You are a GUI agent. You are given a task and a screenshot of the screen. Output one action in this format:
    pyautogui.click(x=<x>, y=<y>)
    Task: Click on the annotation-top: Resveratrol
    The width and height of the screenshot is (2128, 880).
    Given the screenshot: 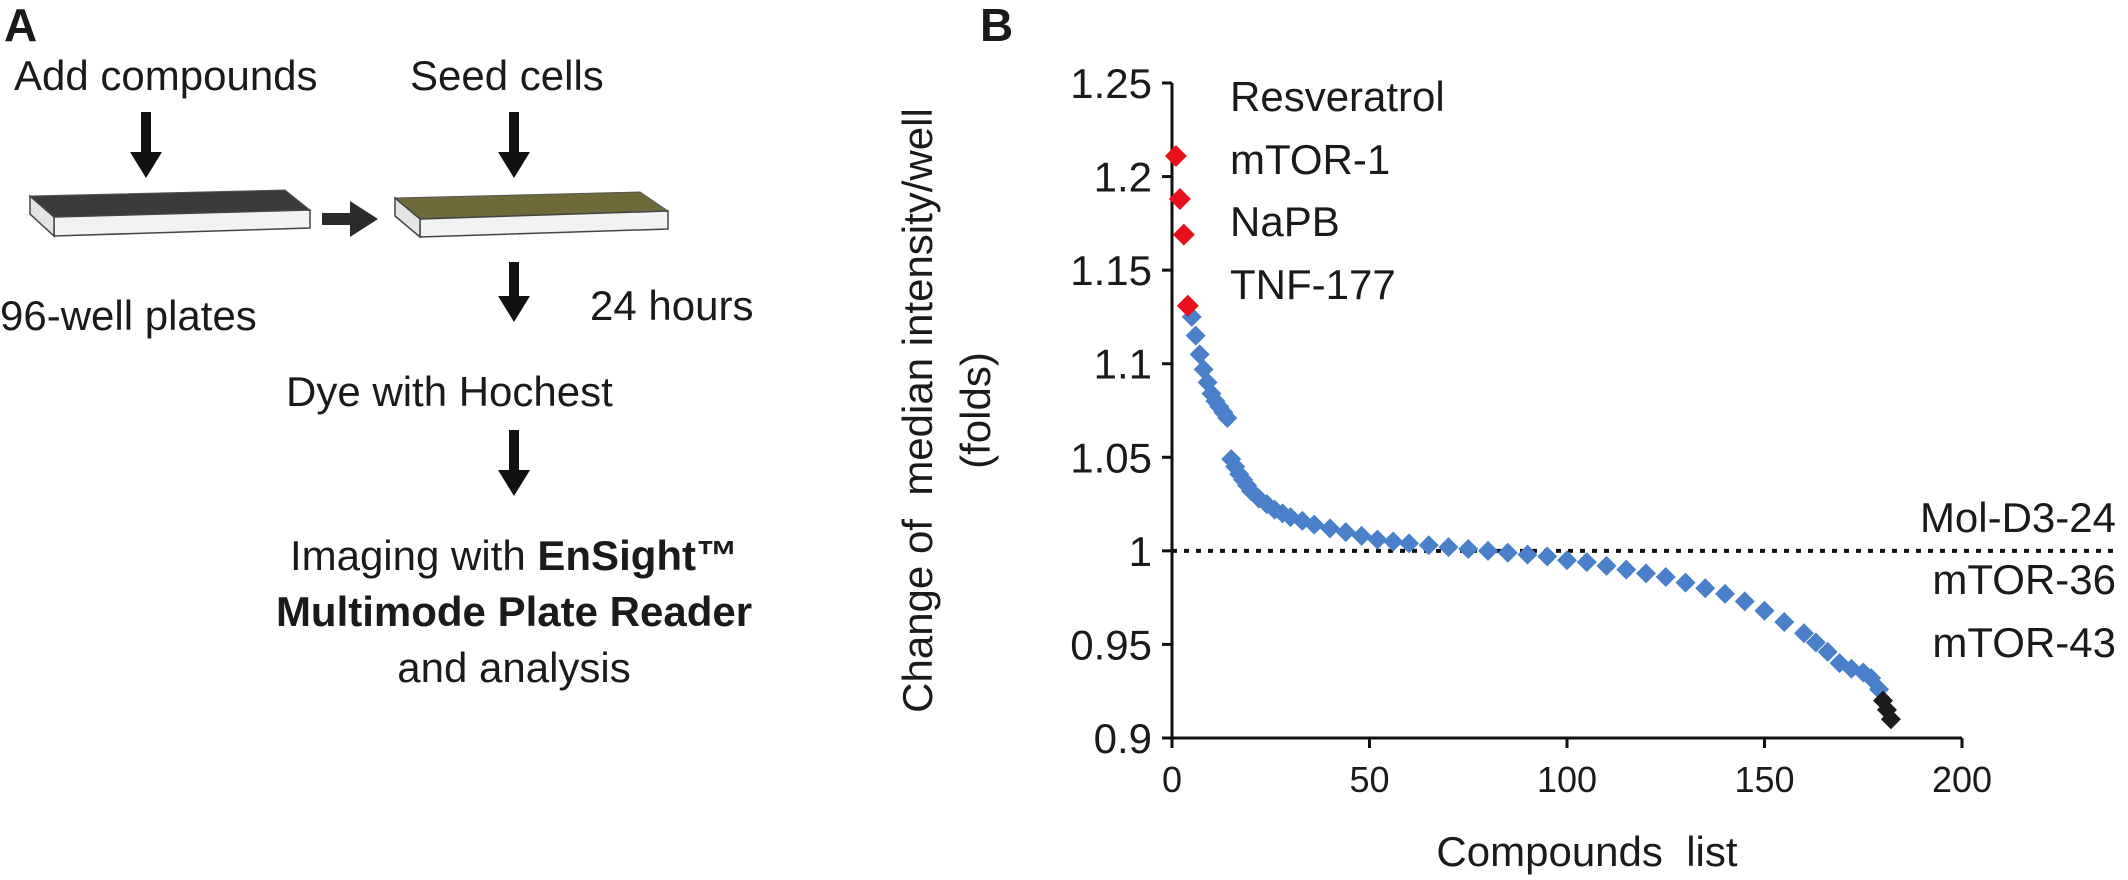 What is the action you would take?
    pyautogui.click(x=1337, y=96)
    